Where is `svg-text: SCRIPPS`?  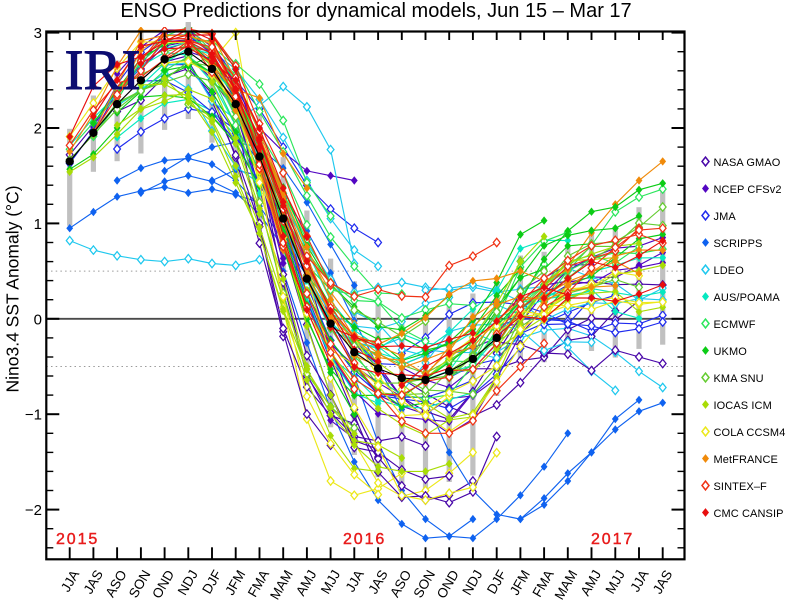
svg-text: SCRIPPS is located at coordinates (738, 244).